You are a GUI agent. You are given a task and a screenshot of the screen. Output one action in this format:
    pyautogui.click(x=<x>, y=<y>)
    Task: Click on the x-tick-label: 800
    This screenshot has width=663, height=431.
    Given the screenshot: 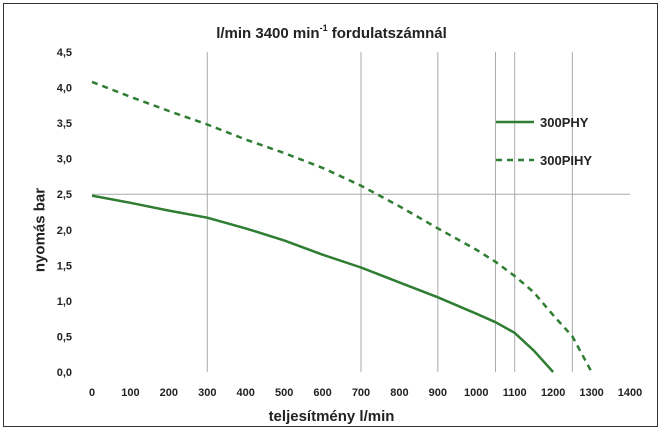 What is the action you would take?
    pyautogui.click(x=399, y=393)
    